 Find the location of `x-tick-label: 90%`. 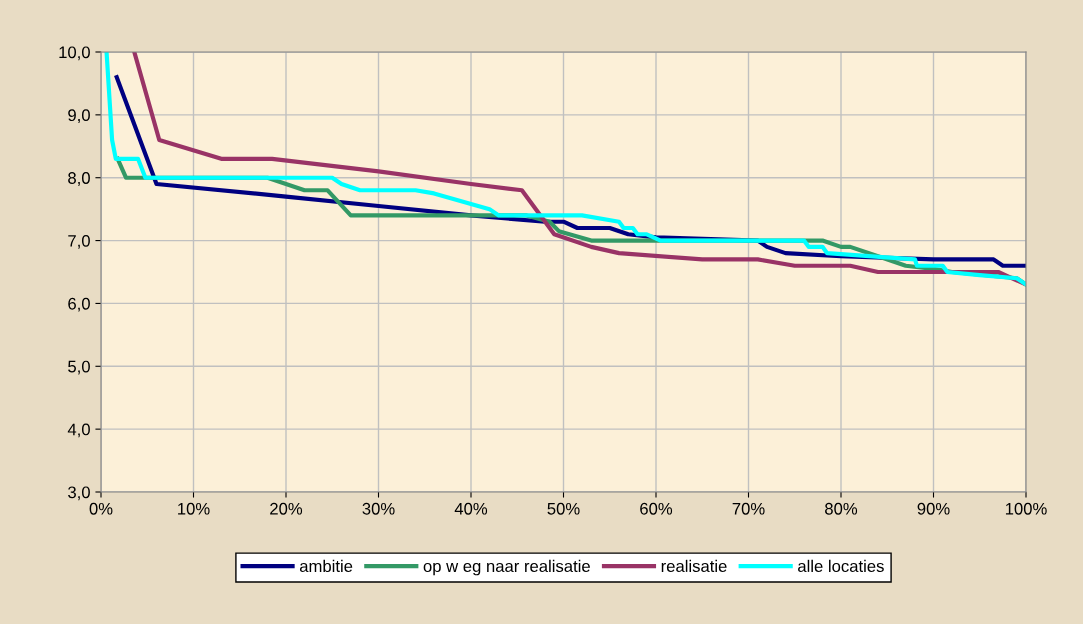

x-tick-label: 90% is located at coordinates (933, 508).